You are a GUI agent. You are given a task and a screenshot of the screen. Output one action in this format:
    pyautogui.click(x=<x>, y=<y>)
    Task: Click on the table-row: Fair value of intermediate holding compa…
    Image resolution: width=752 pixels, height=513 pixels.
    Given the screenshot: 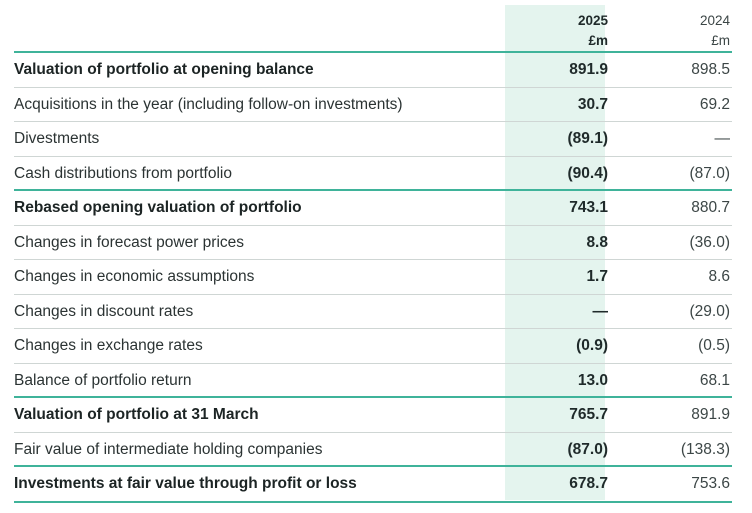 What is the action you would take?
    pyautogui.click(x=373, y=450)
    